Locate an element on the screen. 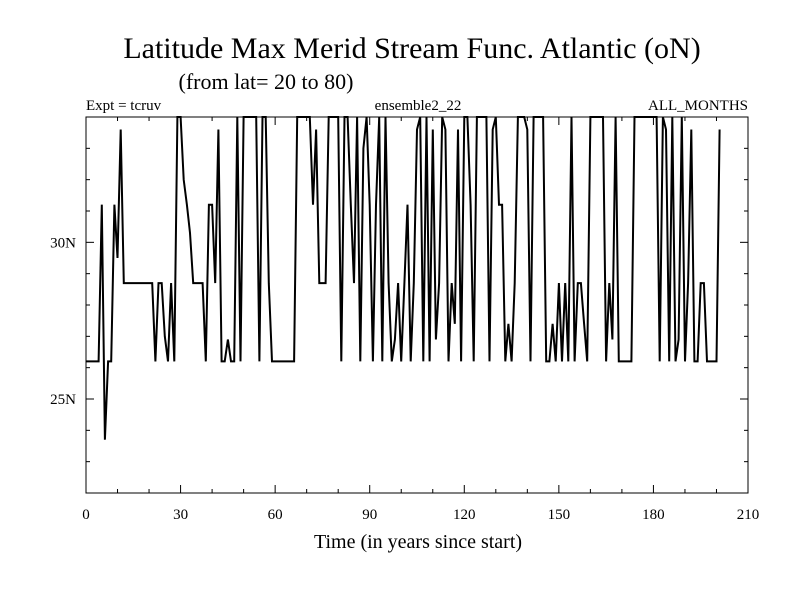 This screenshot has height=600, width=800. header-left-label: Expt = tcruv is located at coordinates (124, 106).